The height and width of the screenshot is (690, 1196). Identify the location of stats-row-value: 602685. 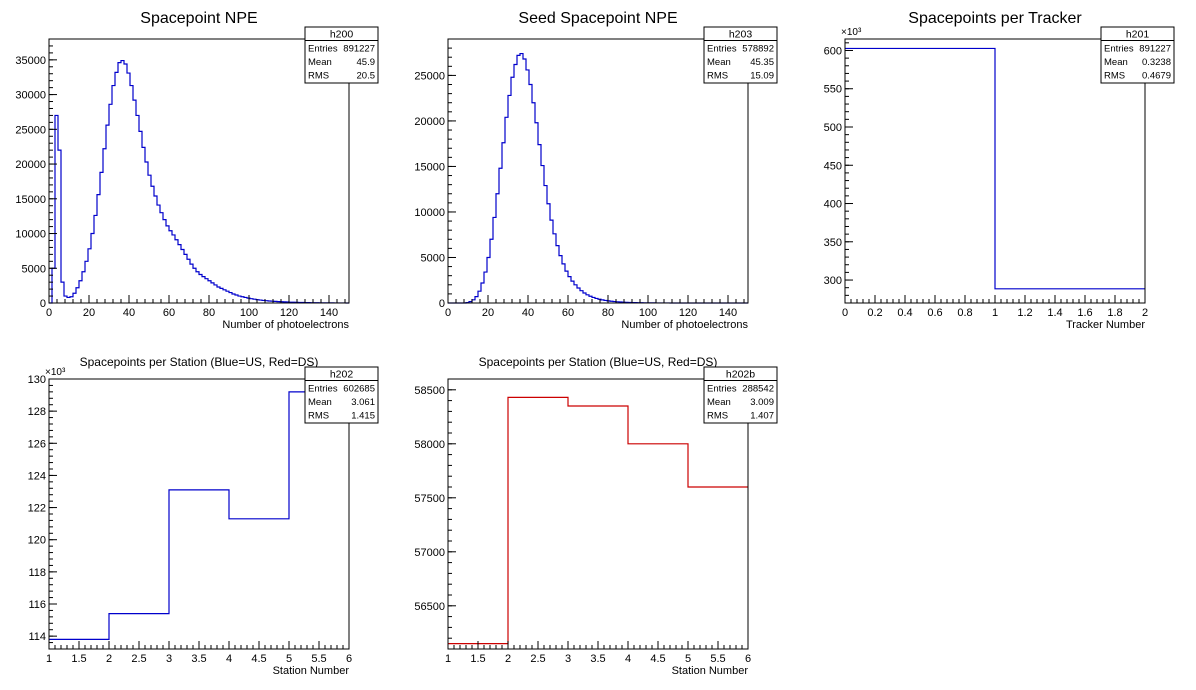
(359, 389).